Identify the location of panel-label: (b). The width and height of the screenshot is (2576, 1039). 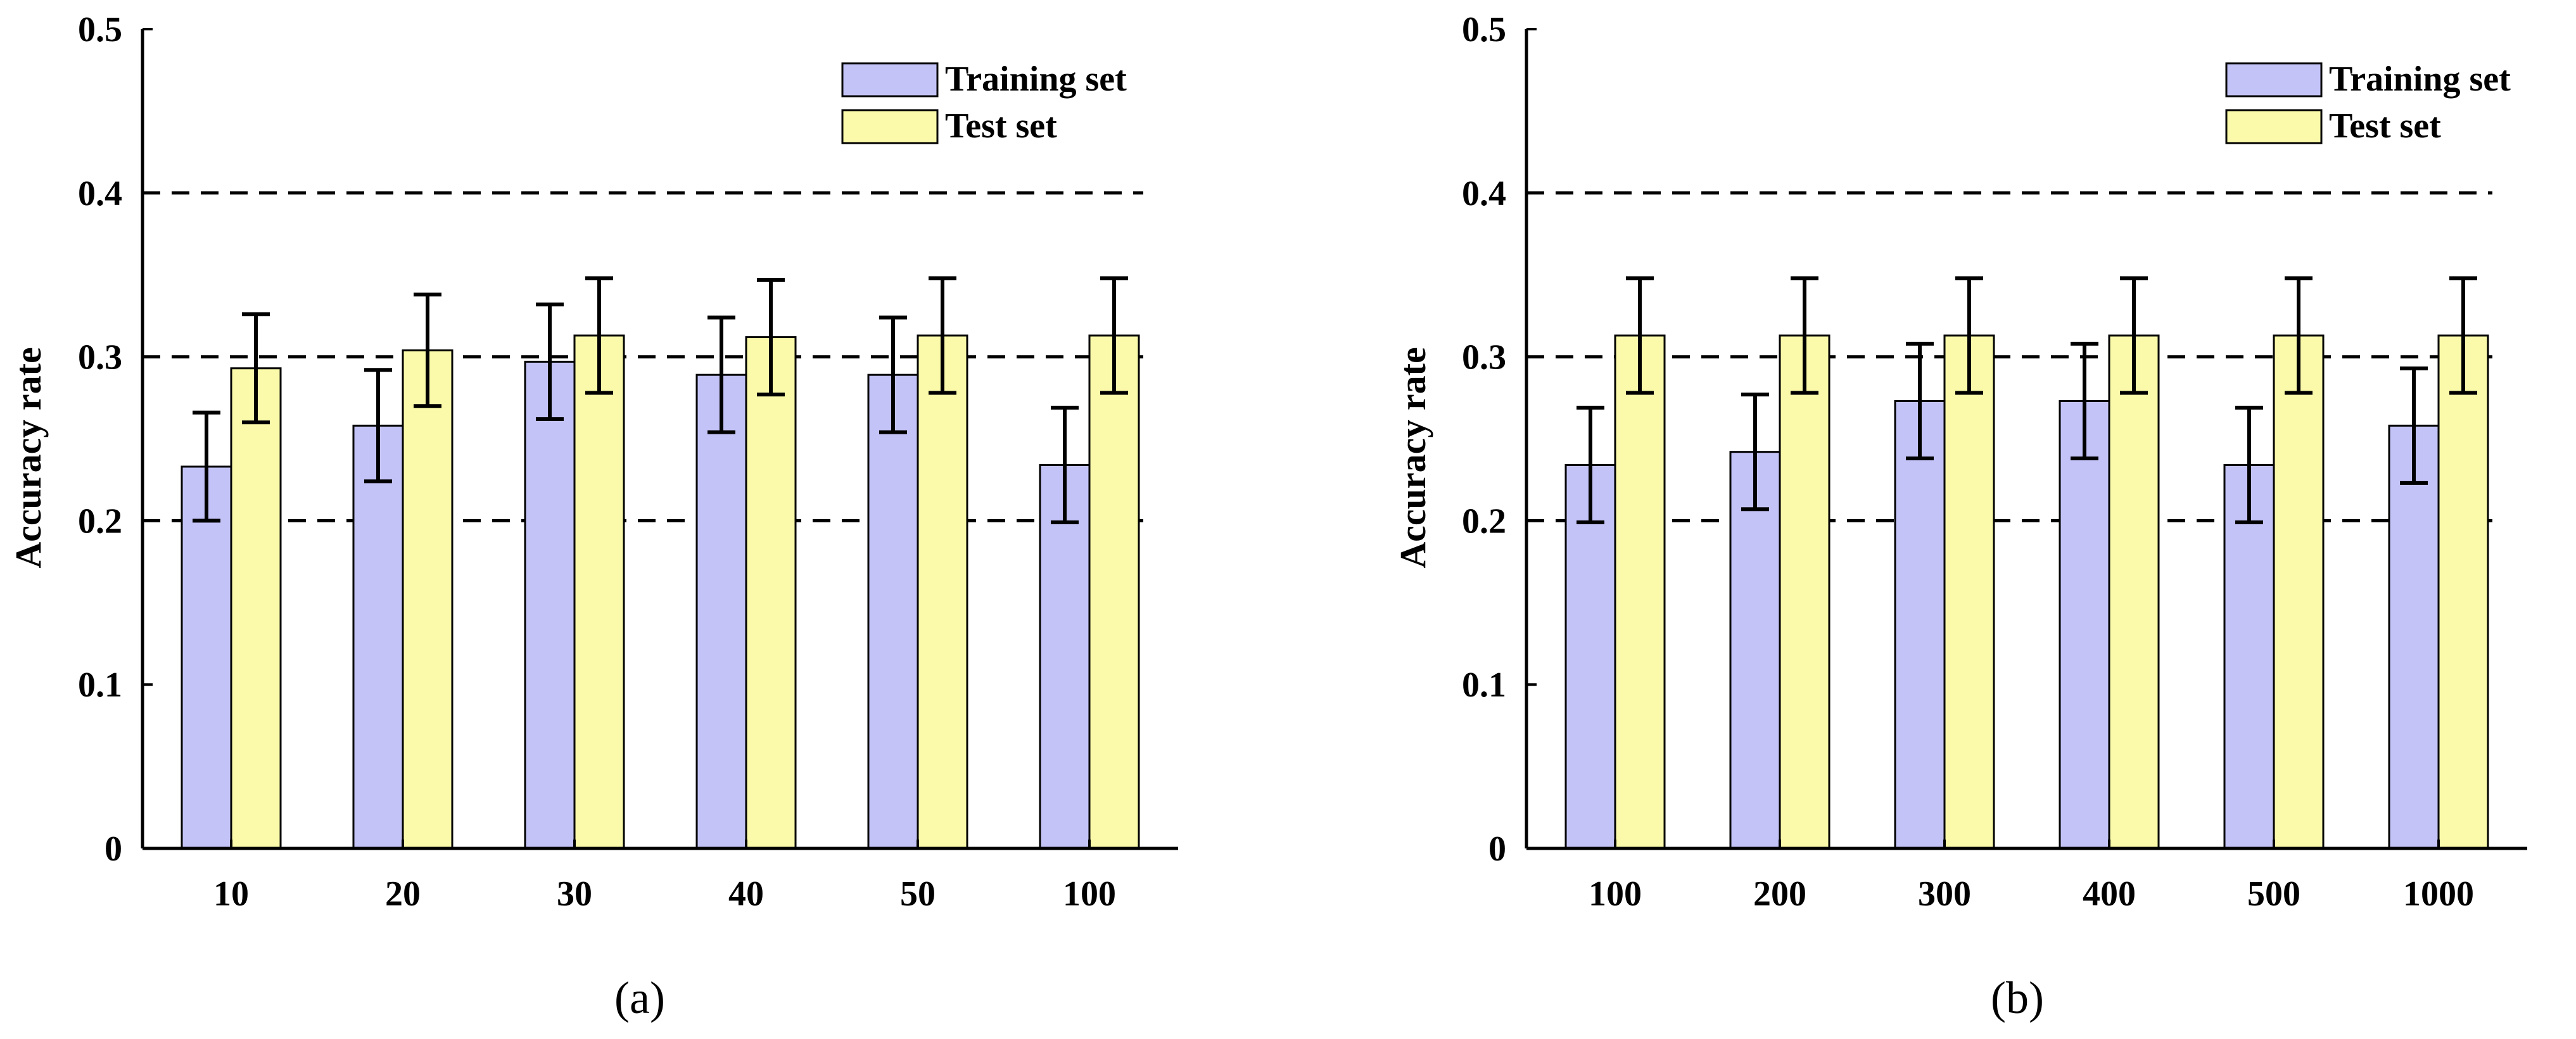
(2018, 998).